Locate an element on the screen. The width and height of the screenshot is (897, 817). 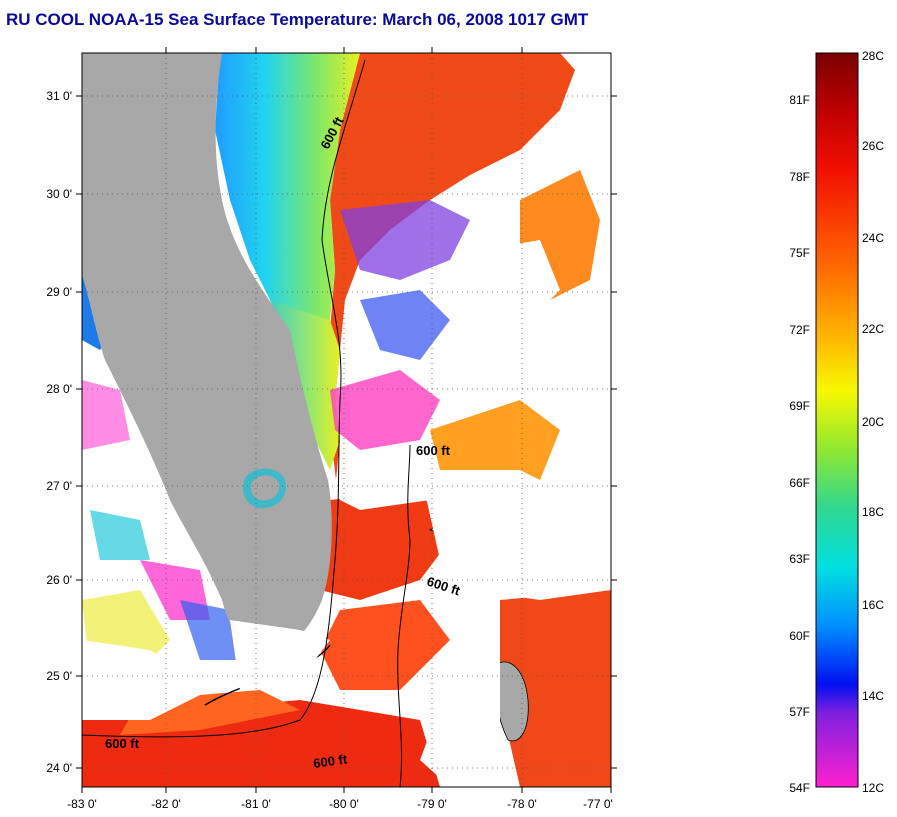
lat-tick-label: 24 0' is located at coordinates (59, 768).